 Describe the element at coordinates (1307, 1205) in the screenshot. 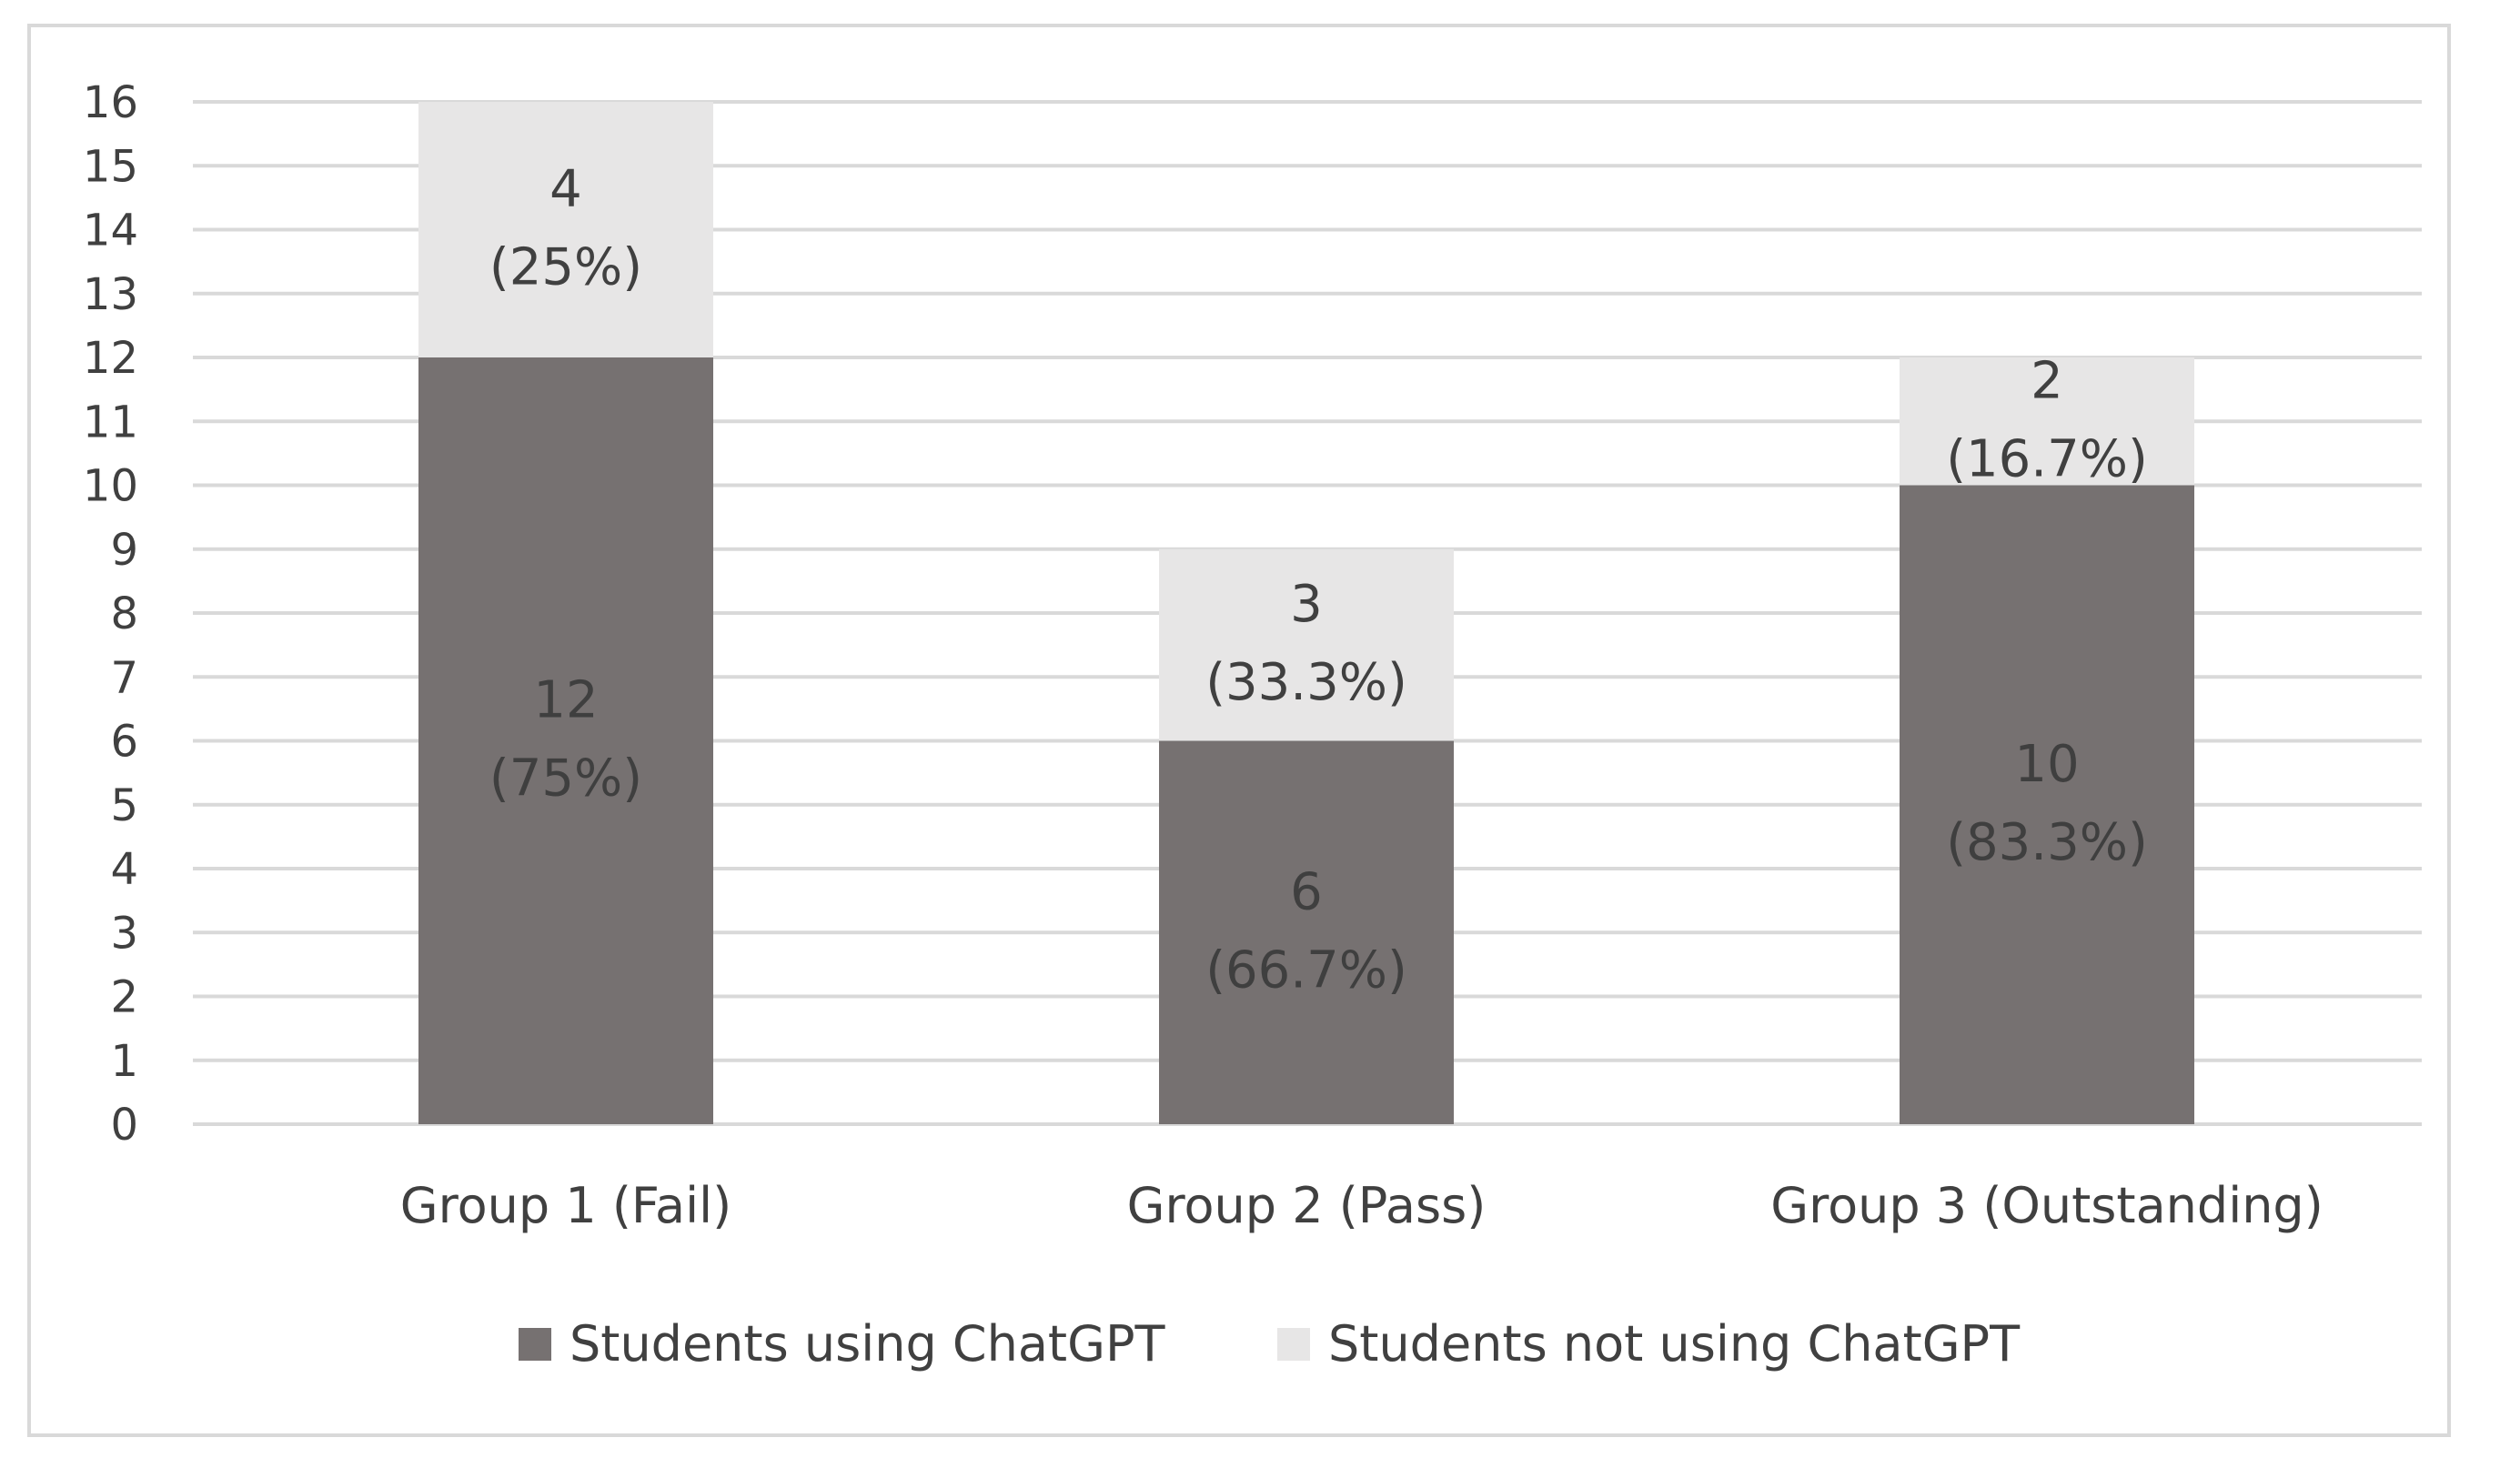

I see `x-category-label: Group 2 (Pass)` at that location.